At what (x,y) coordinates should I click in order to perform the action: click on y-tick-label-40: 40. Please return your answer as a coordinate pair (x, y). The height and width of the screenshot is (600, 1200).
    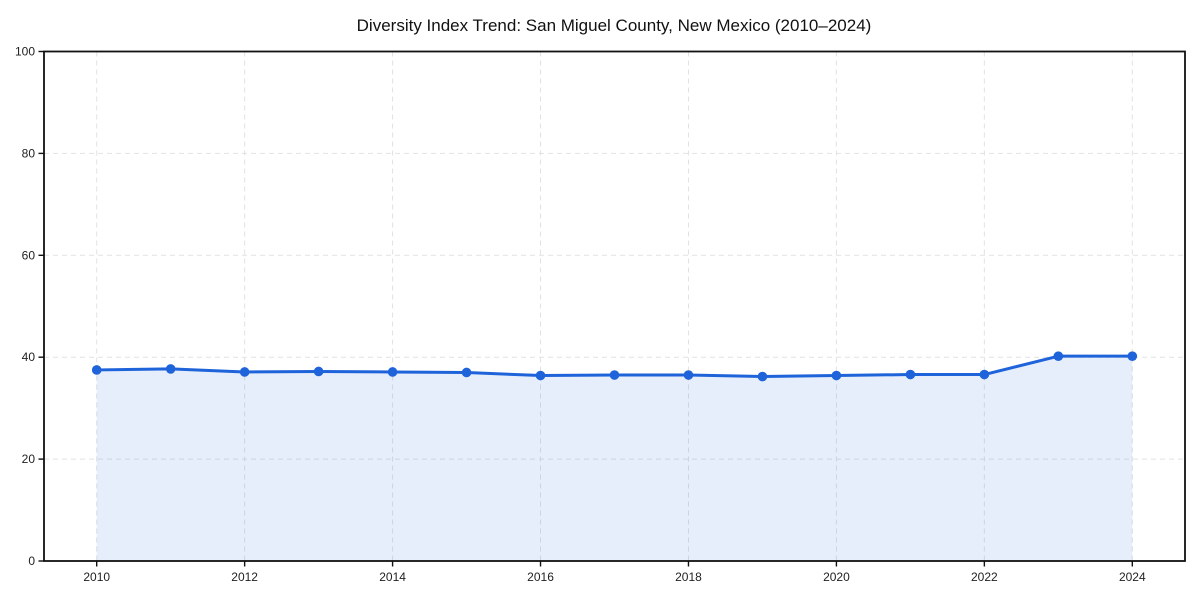
    Looking at the image, I should click on (29, 357).